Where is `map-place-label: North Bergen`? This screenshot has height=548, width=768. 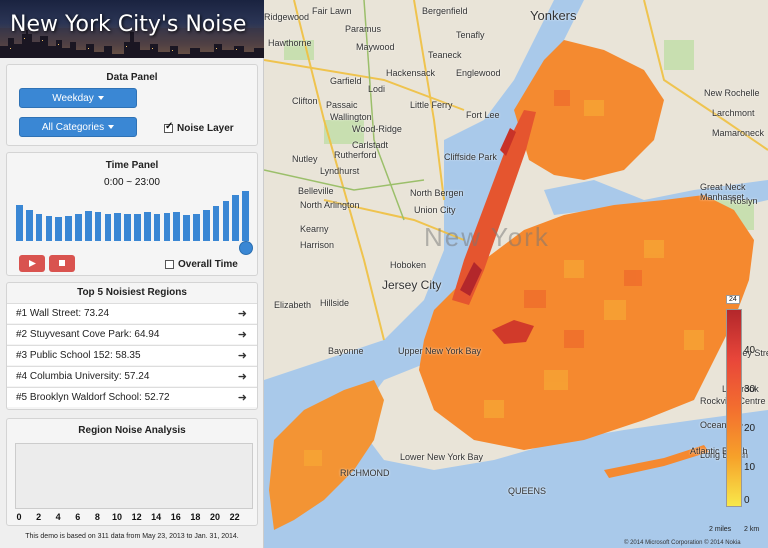 map-place-label: North Bergen is located at coordinates (437, 193).